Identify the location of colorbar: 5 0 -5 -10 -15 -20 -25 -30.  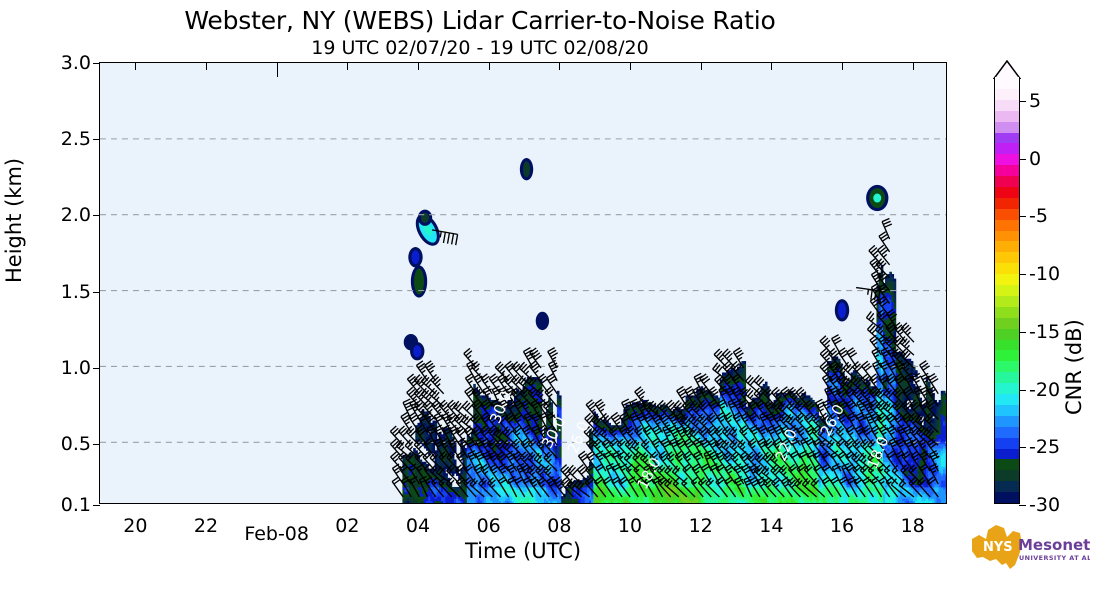
(1027, 296).